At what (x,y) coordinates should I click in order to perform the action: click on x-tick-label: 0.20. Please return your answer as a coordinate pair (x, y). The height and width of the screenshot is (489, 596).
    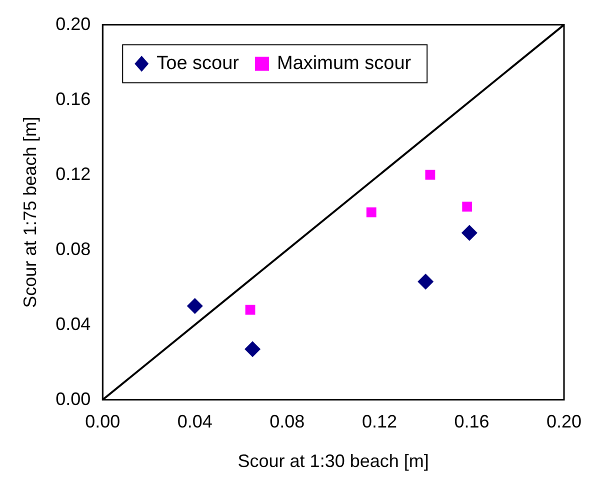
    Looking at the image, I should click on (564, 422).